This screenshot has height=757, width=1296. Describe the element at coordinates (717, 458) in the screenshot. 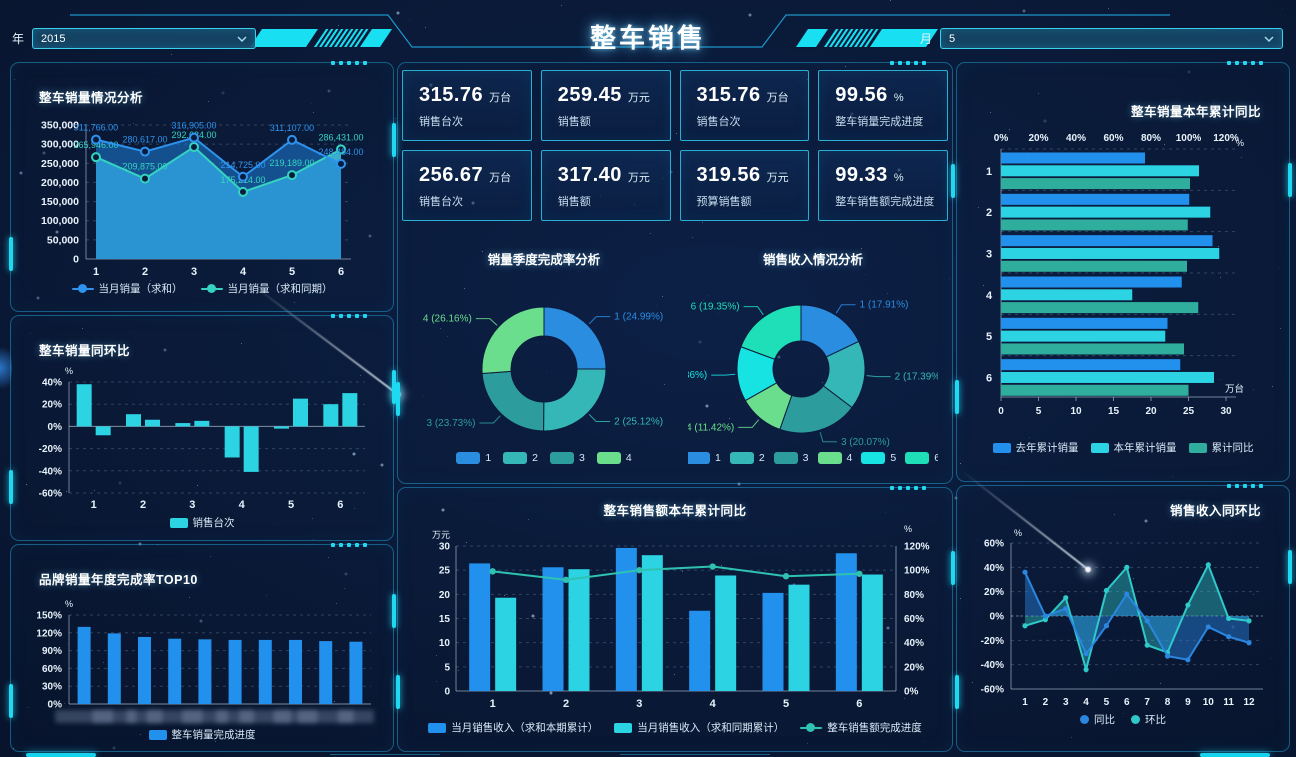

I see `legend-label: 1` at that location.